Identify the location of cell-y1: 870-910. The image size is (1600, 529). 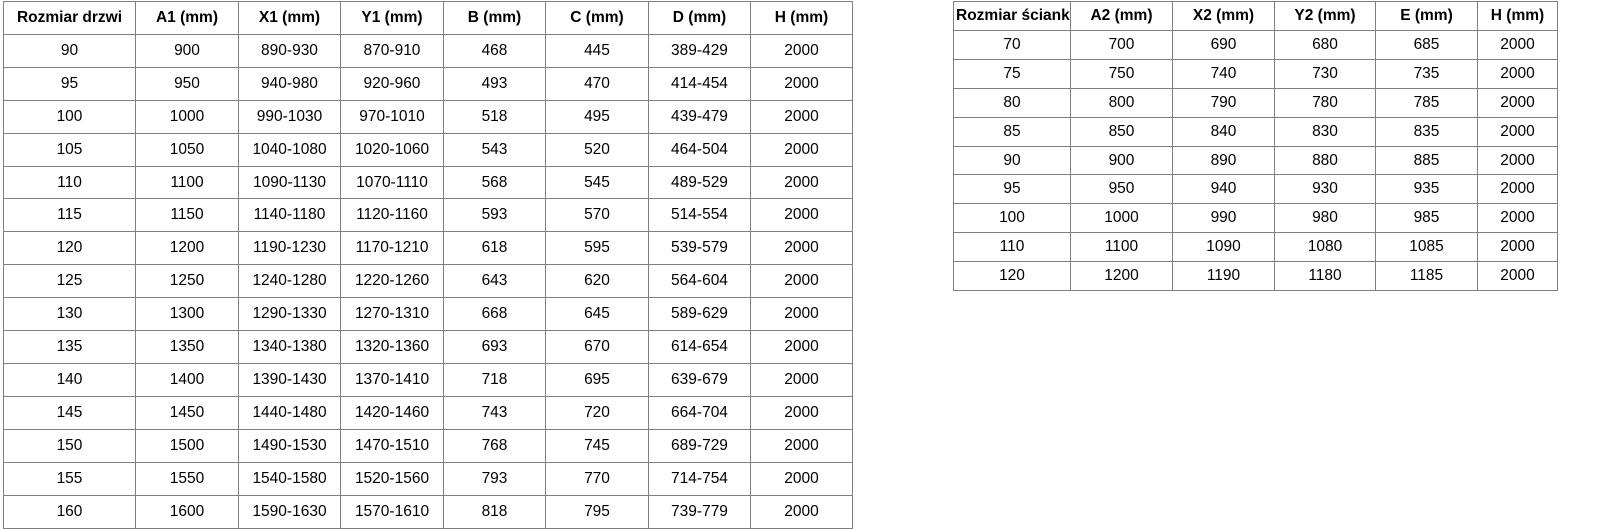
(392, 50).